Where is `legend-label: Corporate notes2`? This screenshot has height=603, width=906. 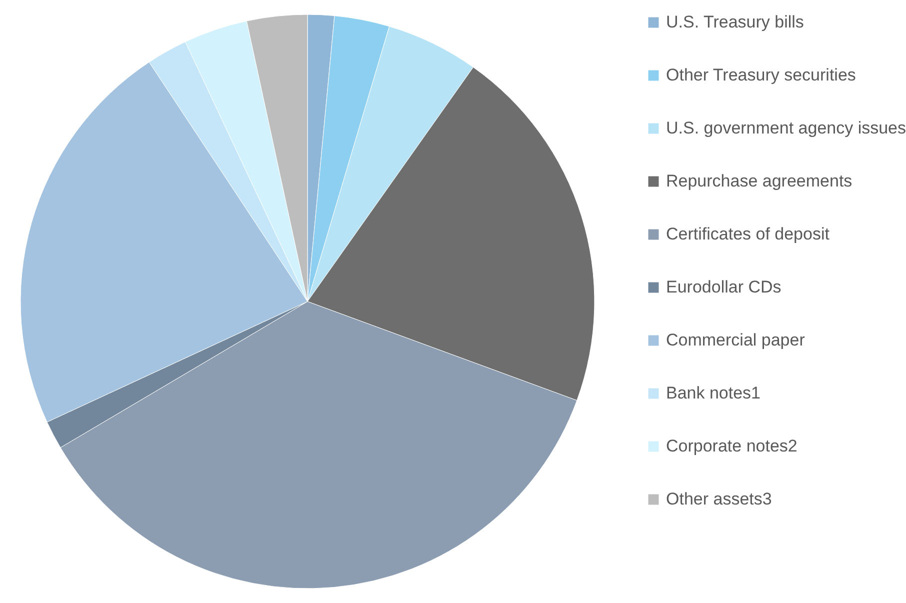 legend-label: Corporate notes2 is located at coordinates (732, 446).